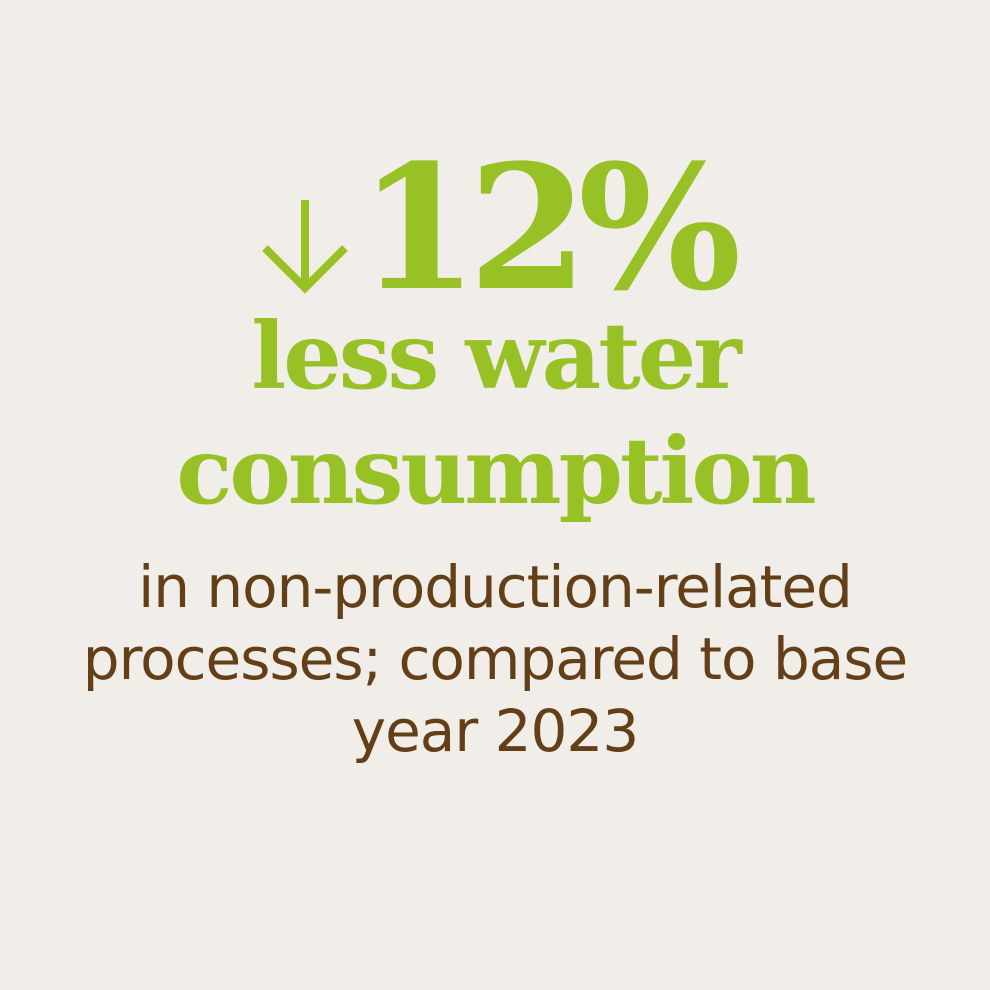 The image size is (990, 990). Describe the element at coordinates (496, 471) in the screenshot. I see `headline-line-2: consumption` at that location.